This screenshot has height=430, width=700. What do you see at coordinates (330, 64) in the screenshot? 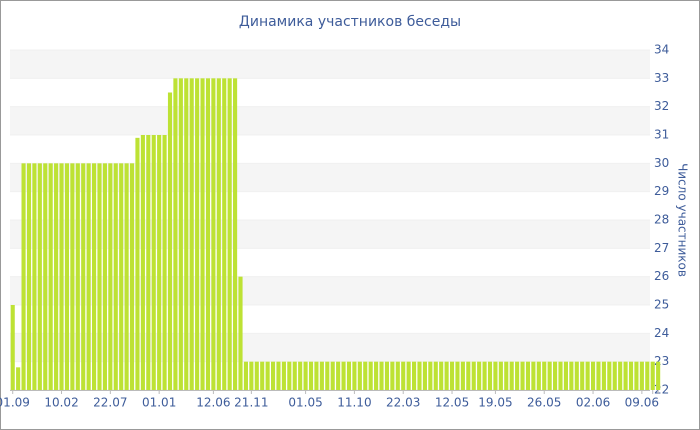
I see `grid-band` at bounding box center [330, 64].